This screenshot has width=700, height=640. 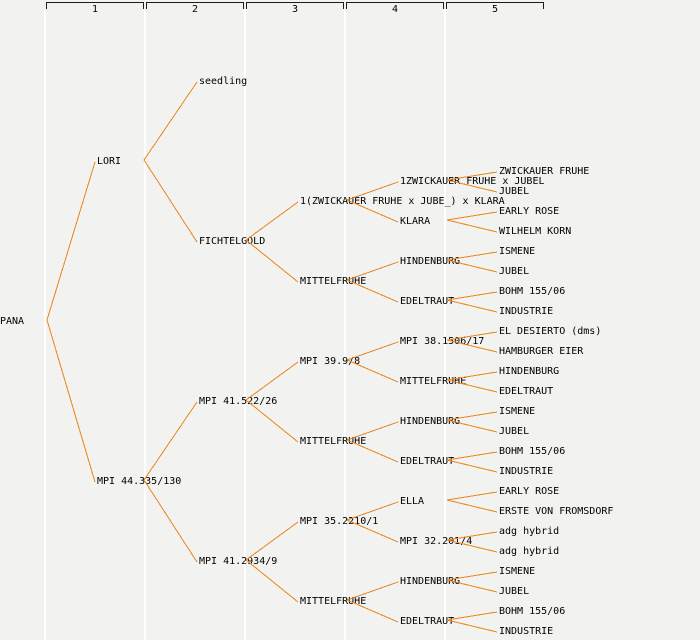 I want to click on generation-bracket: 5, so click(x=495, y=8).